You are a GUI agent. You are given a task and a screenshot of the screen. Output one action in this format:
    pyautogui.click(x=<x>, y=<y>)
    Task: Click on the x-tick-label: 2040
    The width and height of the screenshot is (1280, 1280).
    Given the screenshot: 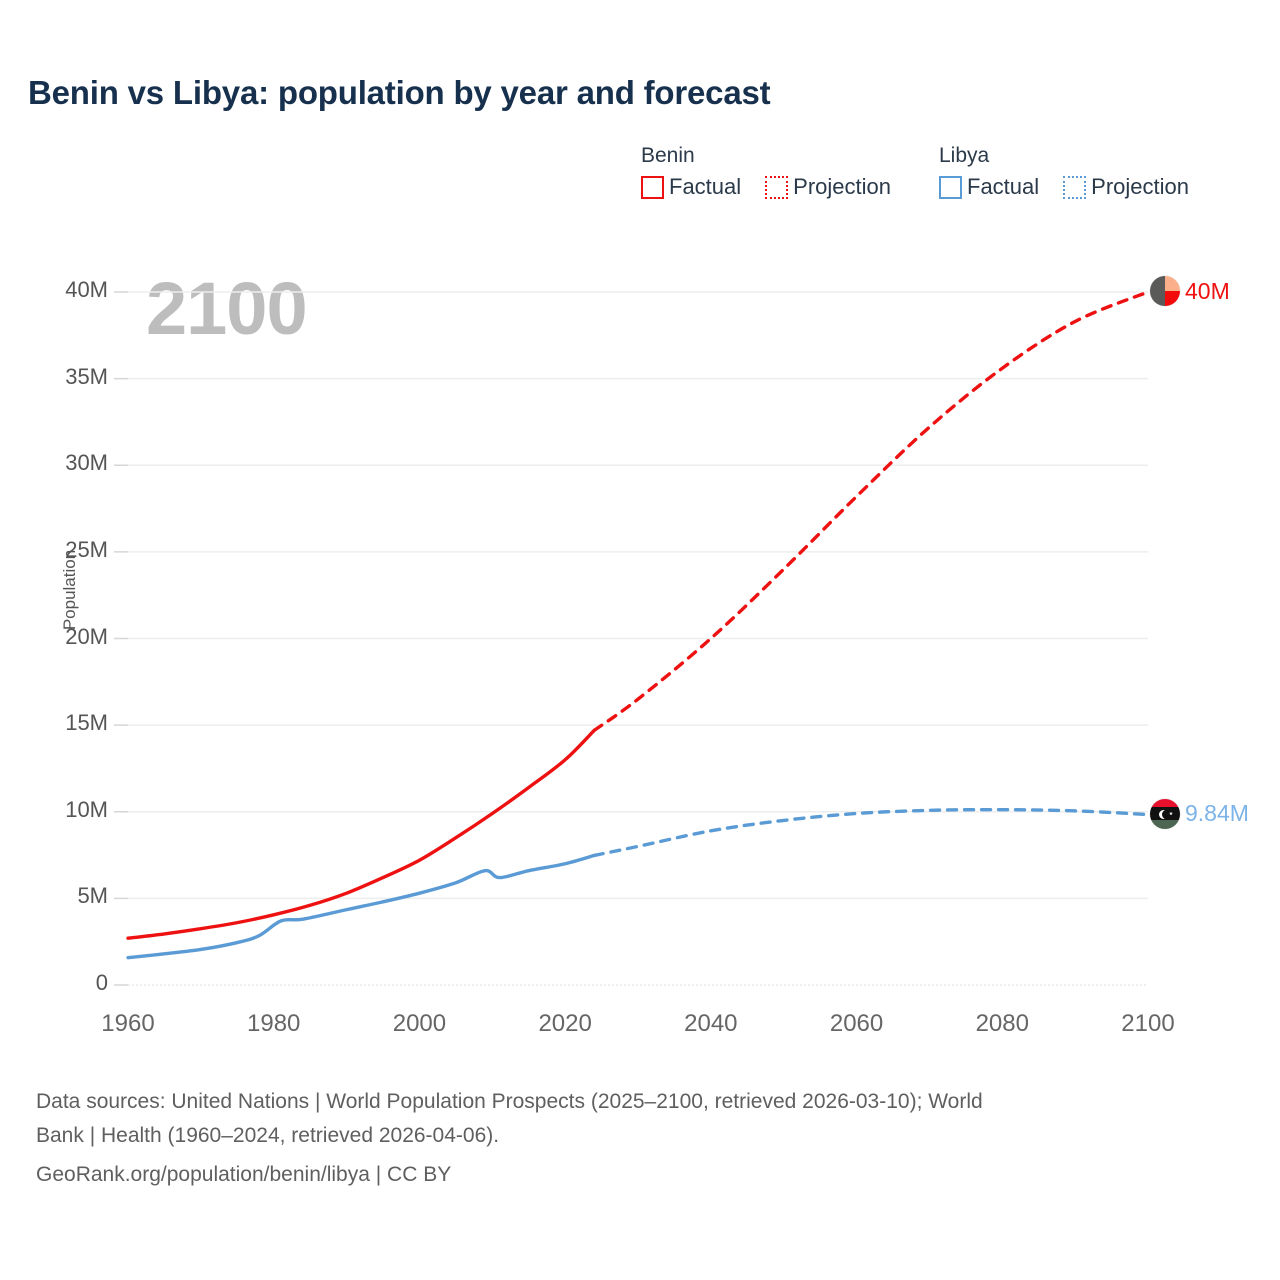 What is the action you would take?
    pyautogui.click(x=711, y=1023)
    